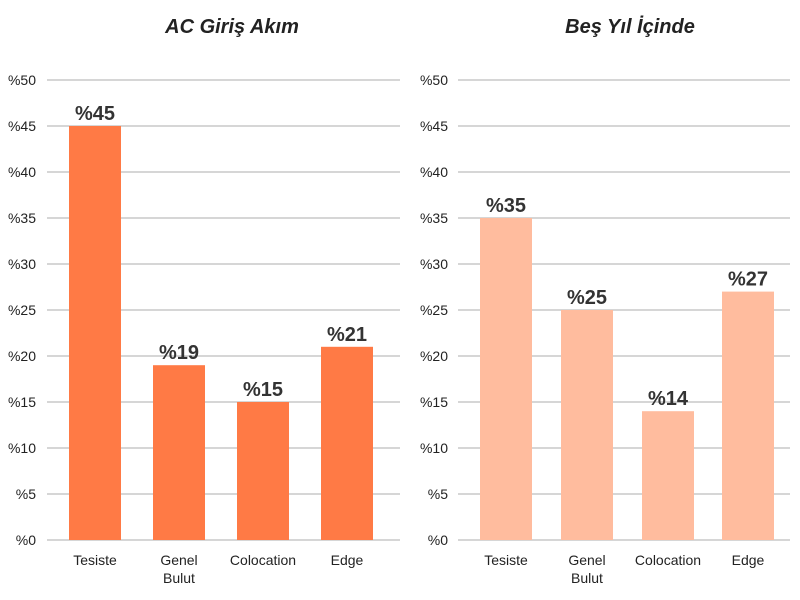 This screenshot has height=600, width=800. What do you see at coordinates (630, 26) in the screenshot?
I see `chart-title: Beş Yıl İçinde` at bounding box center [630, 26].